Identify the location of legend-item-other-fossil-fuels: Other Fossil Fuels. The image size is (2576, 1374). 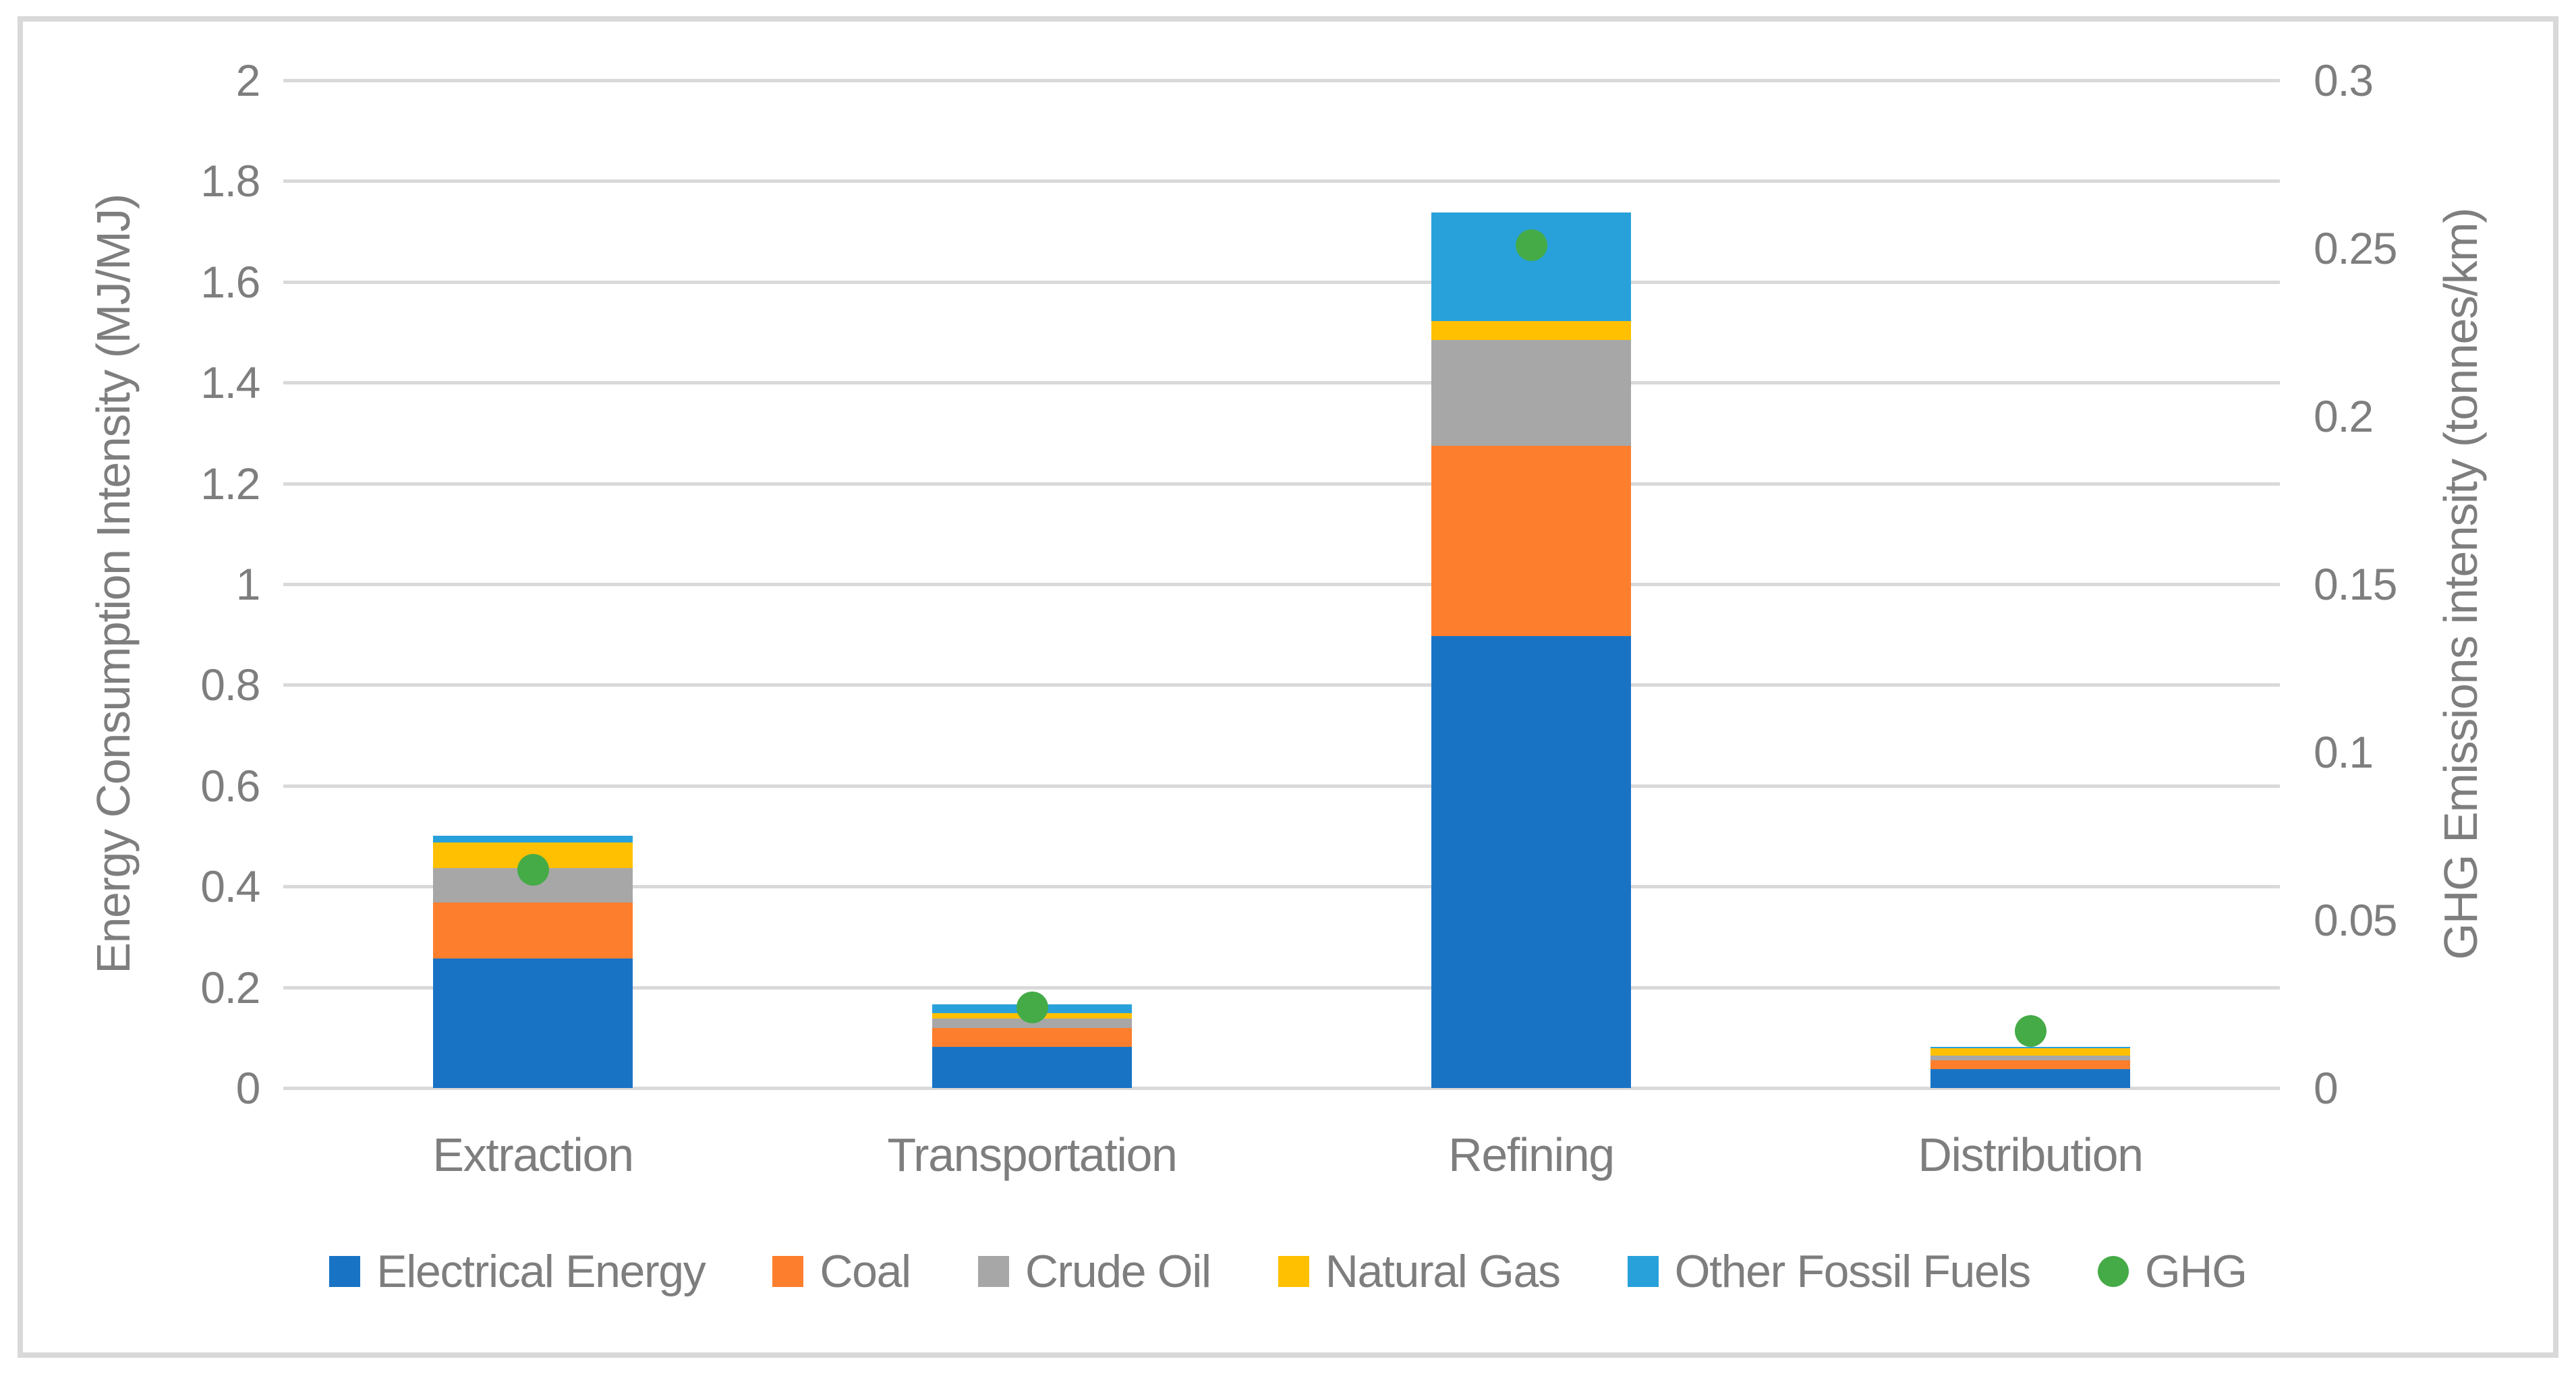
(1829, 1271).